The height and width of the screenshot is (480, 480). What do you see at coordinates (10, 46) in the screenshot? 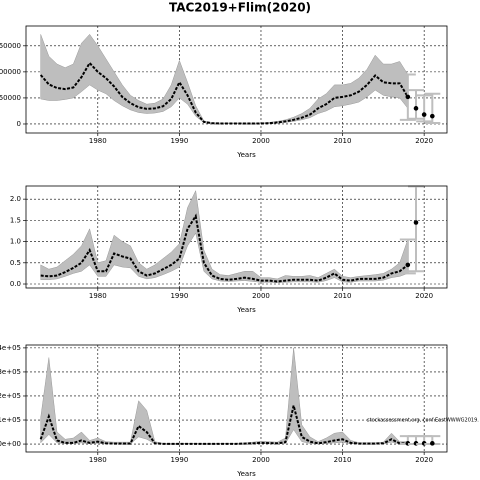
I see `y-tick-label: 150000` at bounding box center [10, 46].